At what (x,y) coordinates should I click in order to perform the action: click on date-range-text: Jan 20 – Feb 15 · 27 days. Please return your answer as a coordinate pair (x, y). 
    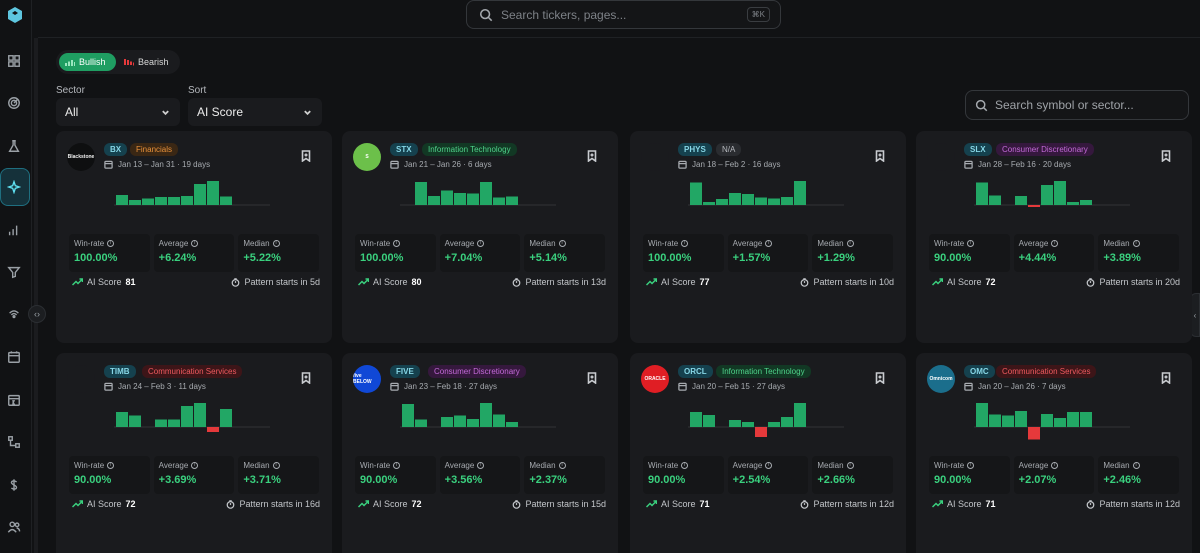
    Looking at the image, I should click on (738, 386).